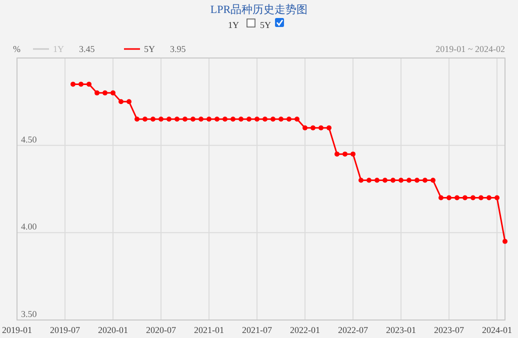 This screenshot has width=518, height=338. Describe the element at coordinates (161, 330) in the screenshot. I see `x-tick-label: 2020-07` at that location.